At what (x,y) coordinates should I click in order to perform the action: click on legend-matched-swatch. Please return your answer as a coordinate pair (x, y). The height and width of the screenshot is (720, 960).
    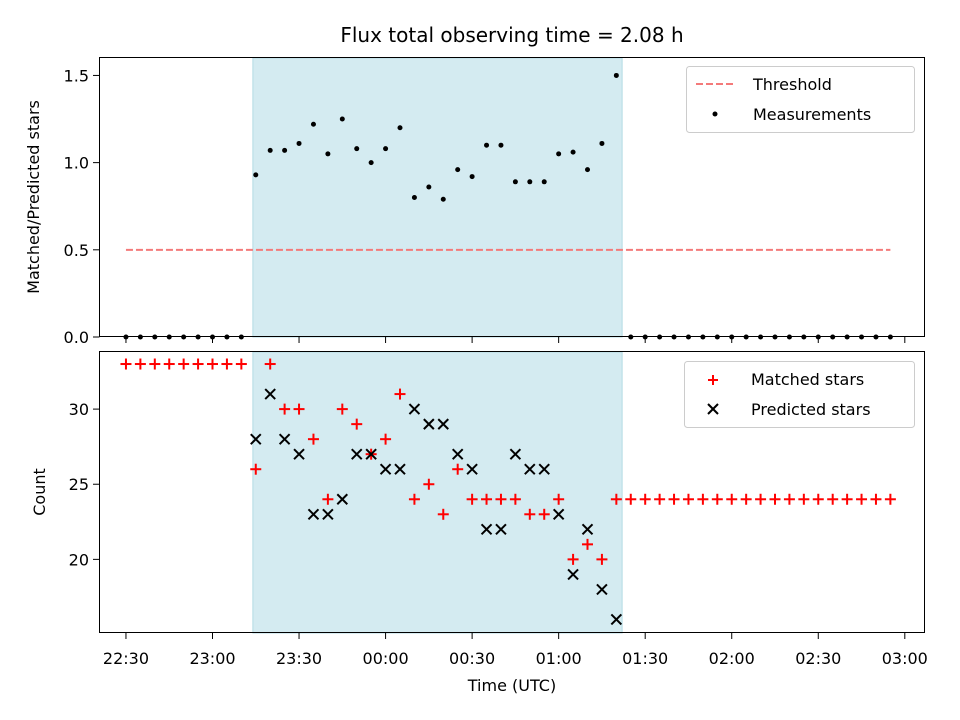
    Looking at the image, I should click on (713, 380).